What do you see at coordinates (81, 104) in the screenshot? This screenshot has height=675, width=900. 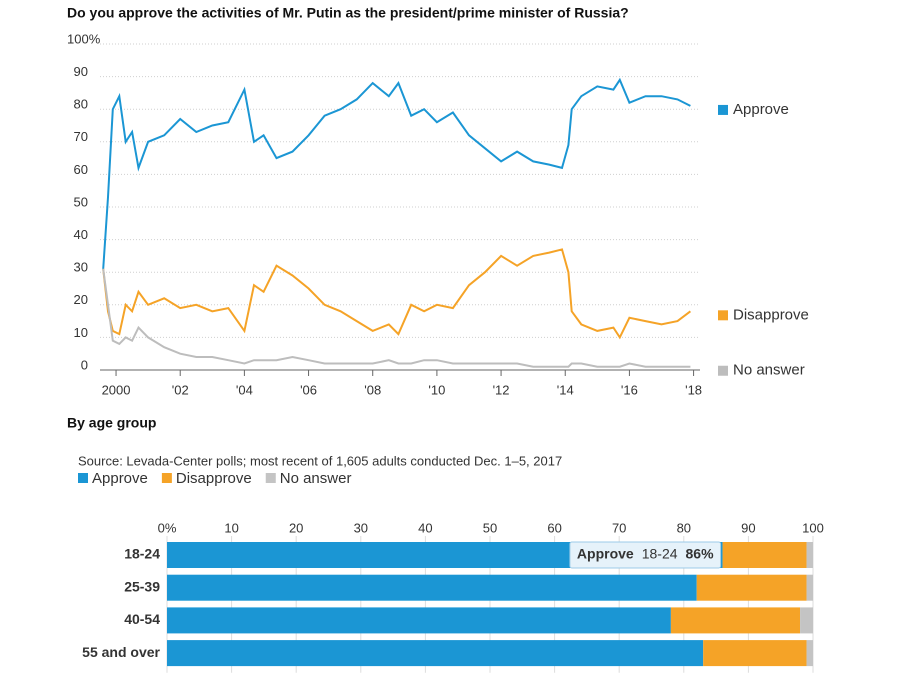 I see `y-tick-label: 80` at bounding box center [81, 104].